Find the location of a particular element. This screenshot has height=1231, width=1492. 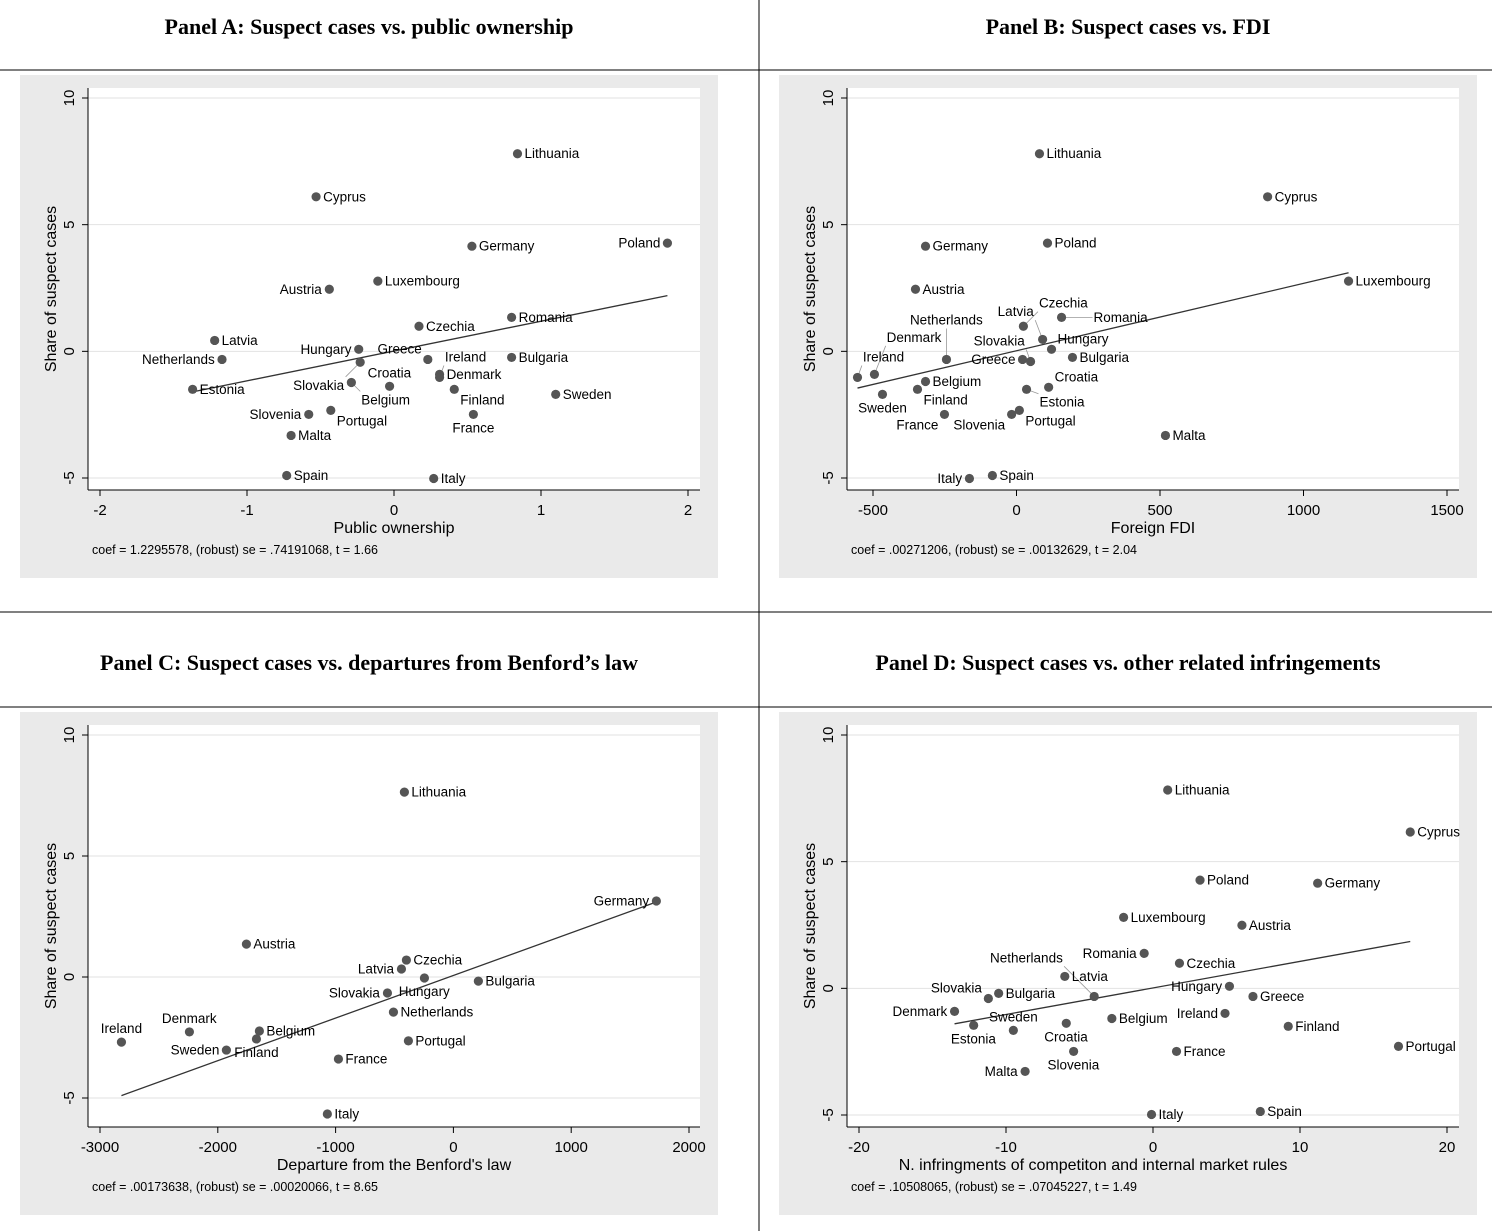

x-tick-label: -20 is located at coordinates (859, 1147).